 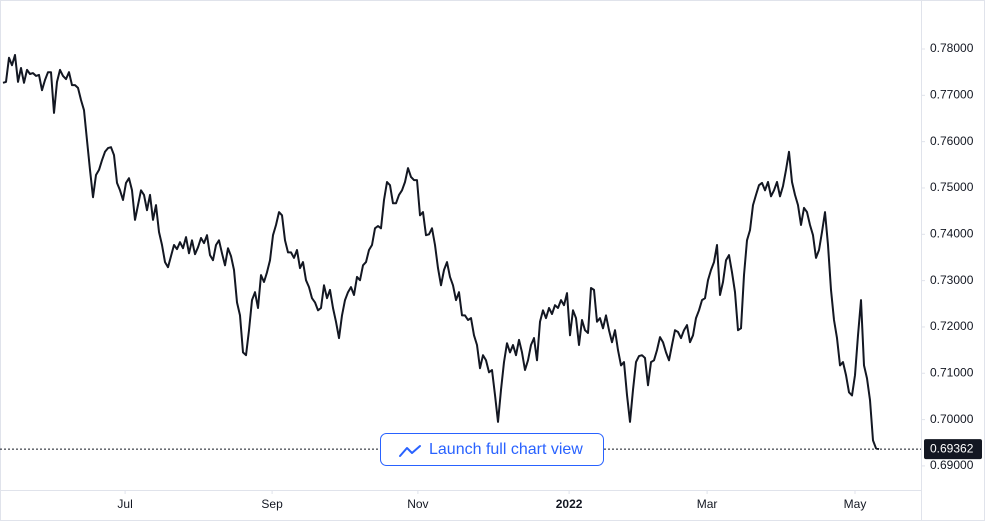 I want to click on y-tick-label: 0.73000, so click(x=952, y=280).